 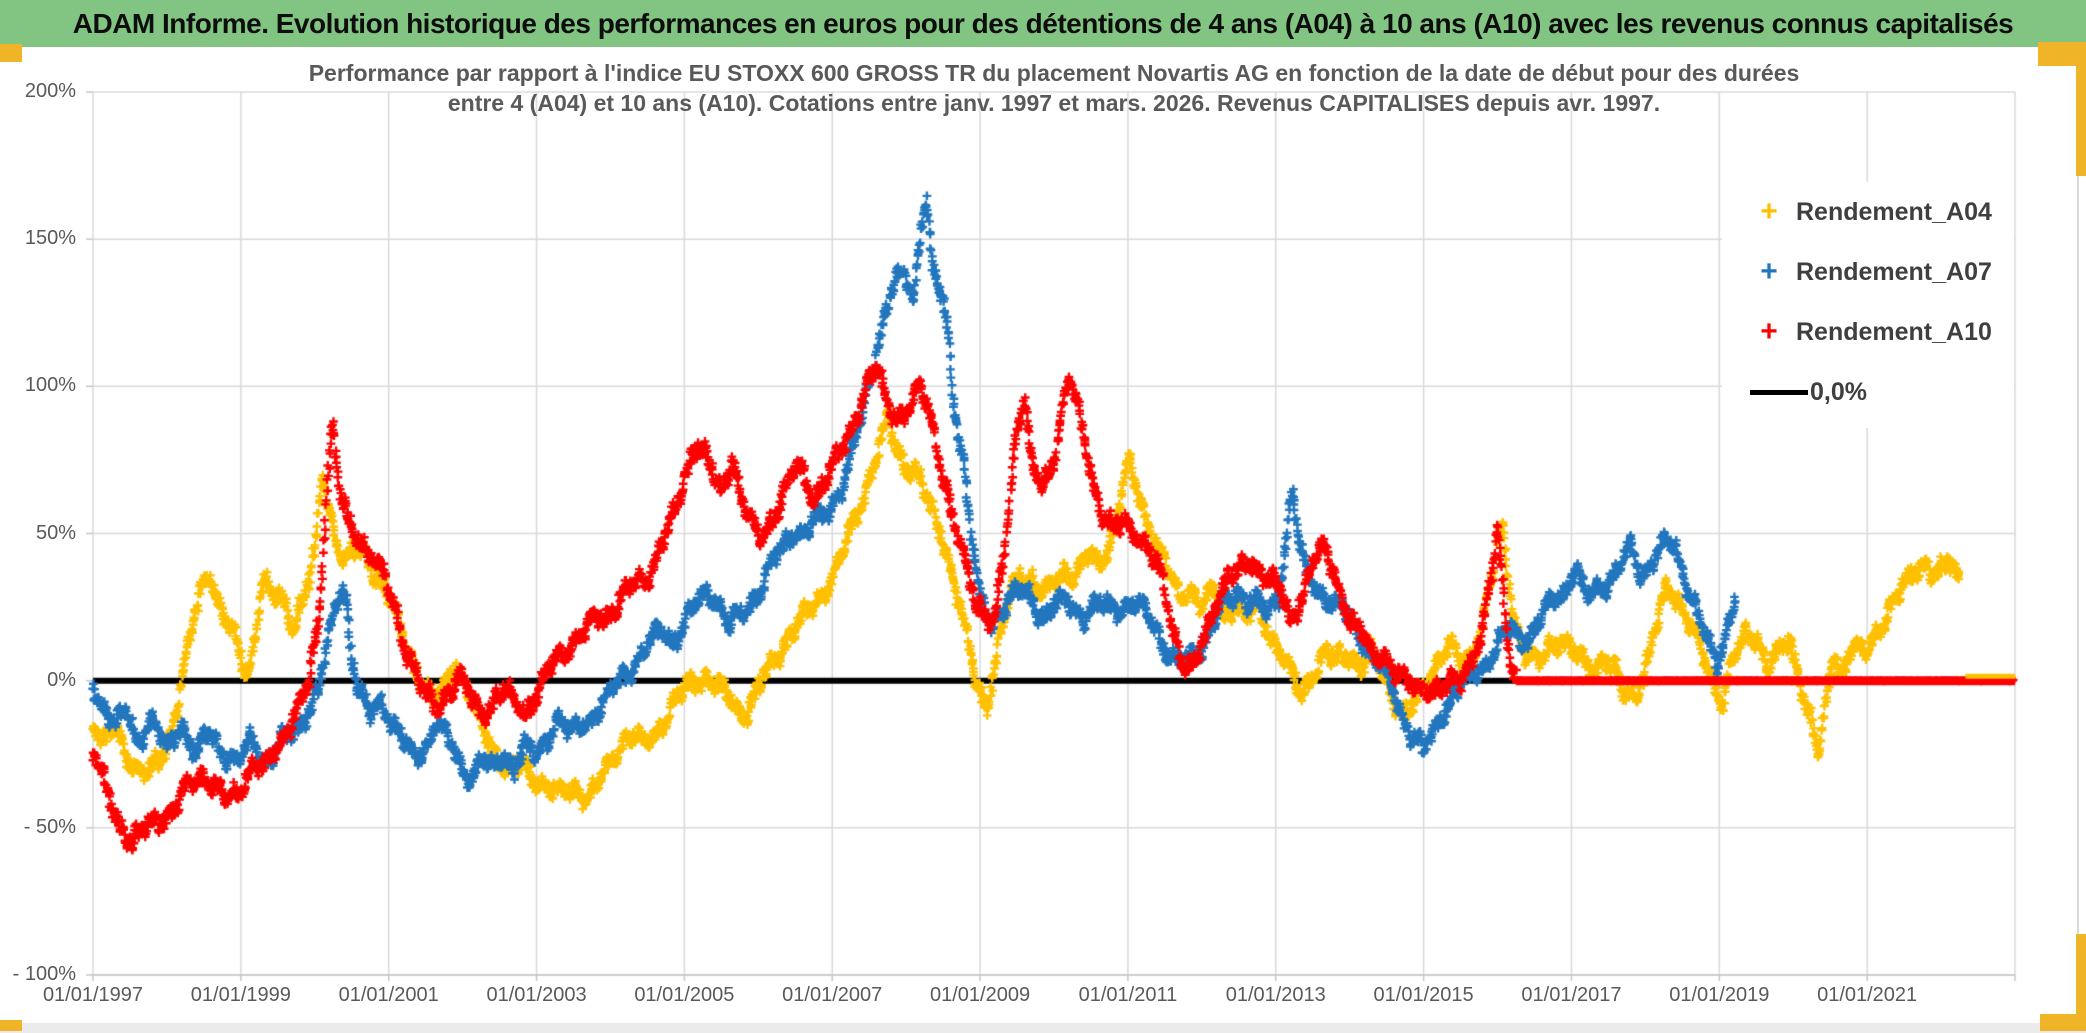 I want to click on x-tick-label: 01/01/2021, so click(x=1867, y=995).